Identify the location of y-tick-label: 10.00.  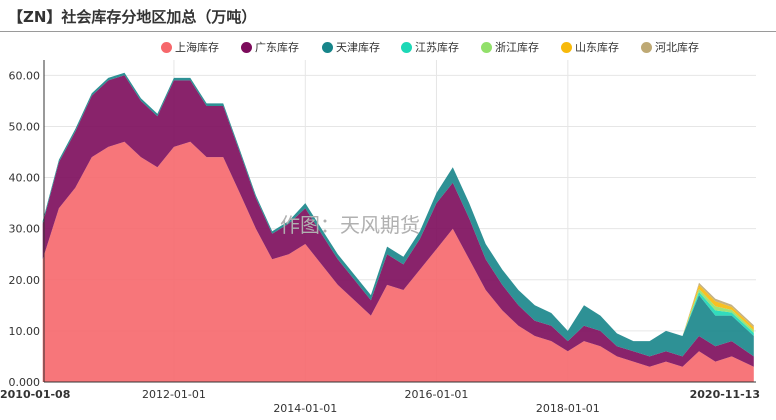
(25, 331).